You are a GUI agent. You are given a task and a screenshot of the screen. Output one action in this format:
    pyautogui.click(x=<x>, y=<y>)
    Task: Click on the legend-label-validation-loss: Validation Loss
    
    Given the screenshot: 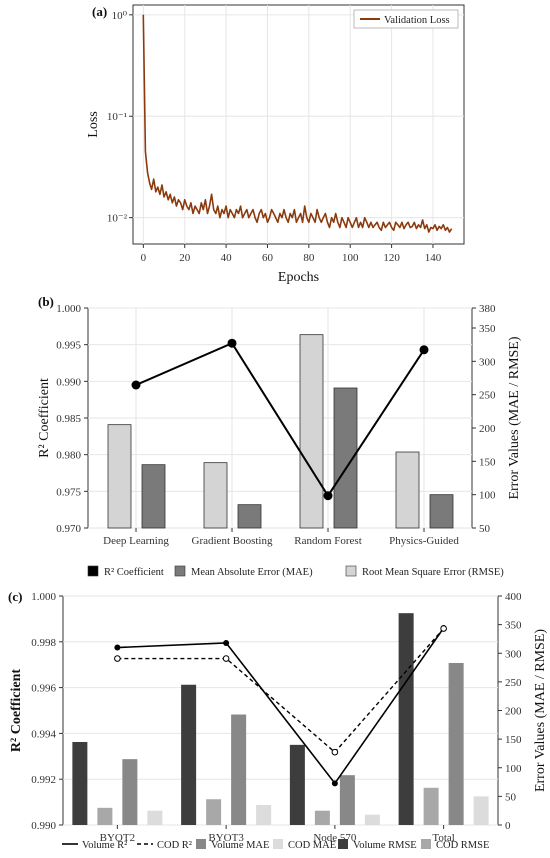 What is the action you would take?
    pyautogui.click(x=417, y=20)
    